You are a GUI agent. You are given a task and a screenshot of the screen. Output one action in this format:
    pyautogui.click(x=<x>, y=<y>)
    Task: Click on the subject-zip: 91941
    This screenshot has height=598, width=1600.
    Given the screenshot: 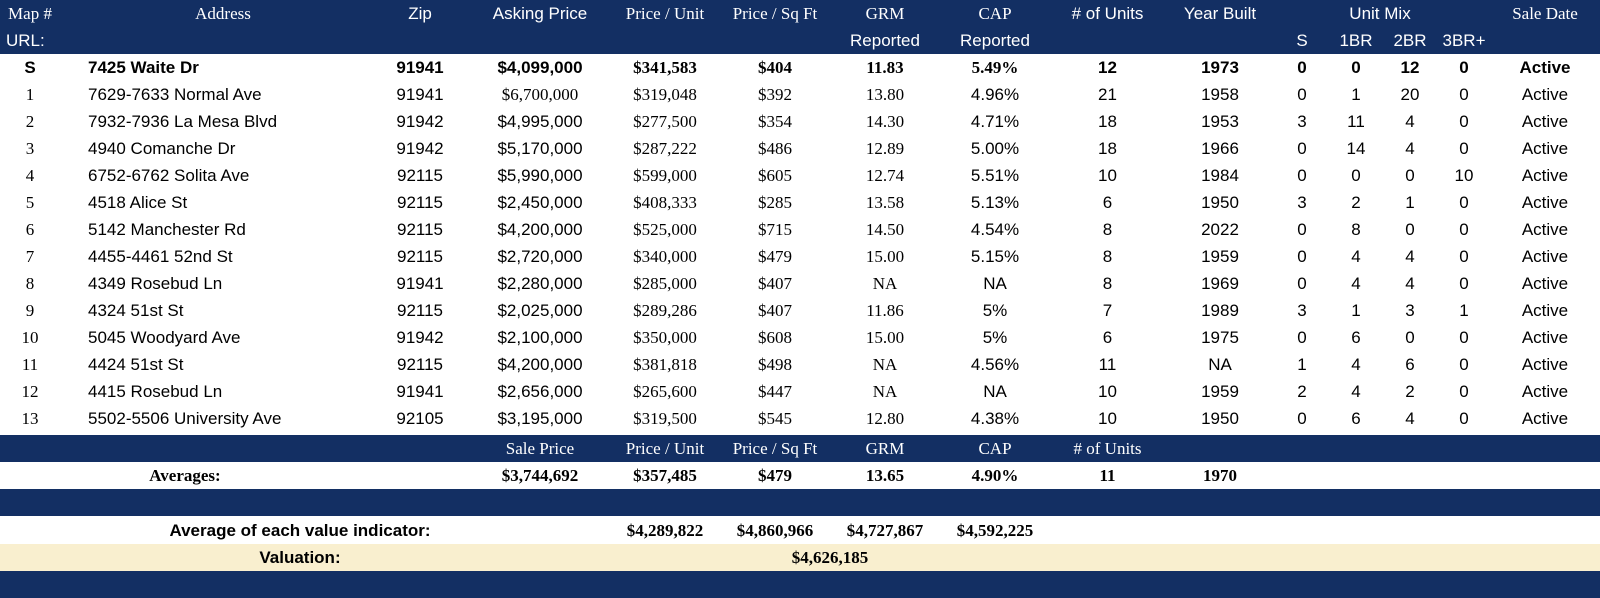 What is the action you would take?
    pyautogui.click(x=420, y=67)
    